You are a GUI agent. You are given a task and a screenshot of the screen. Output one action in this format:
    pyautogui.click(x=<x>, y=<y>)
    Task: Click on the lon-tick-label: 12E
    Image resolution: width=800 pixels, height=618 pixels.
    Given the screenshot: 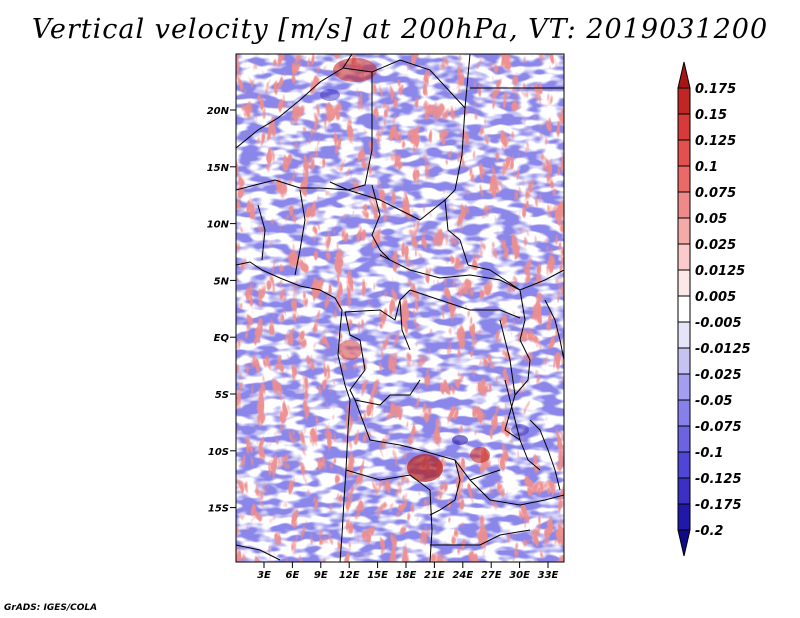 What is the action you would take?
    pyautogui.click(x=349, y=575)
    